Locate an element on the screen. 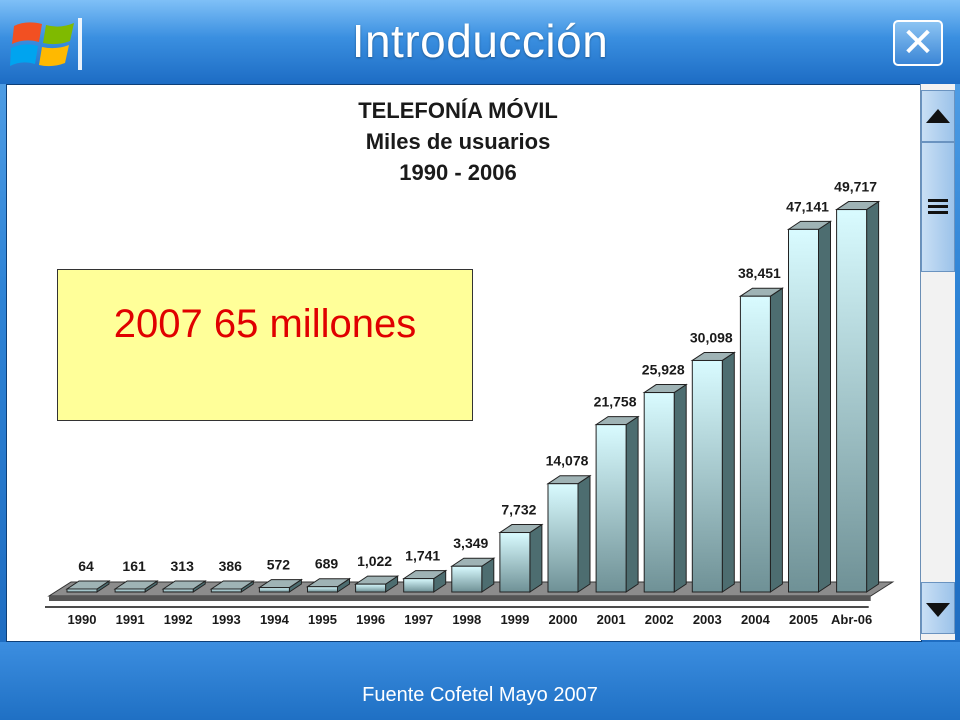  source-note: Fuente Cofetel Mayo 2007 is located at coordinates (480, 695).